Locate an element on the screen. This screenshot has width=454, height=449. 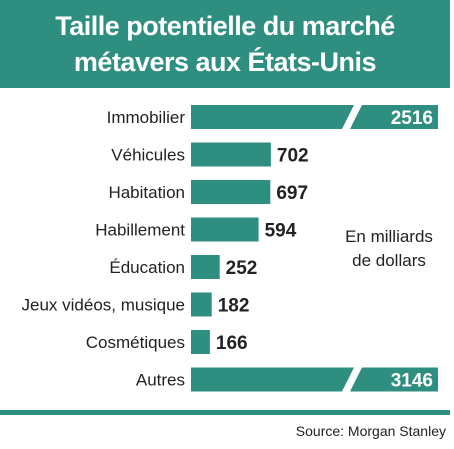
category-label-immobilier: Immobilier is located at coordinates (146, 117).